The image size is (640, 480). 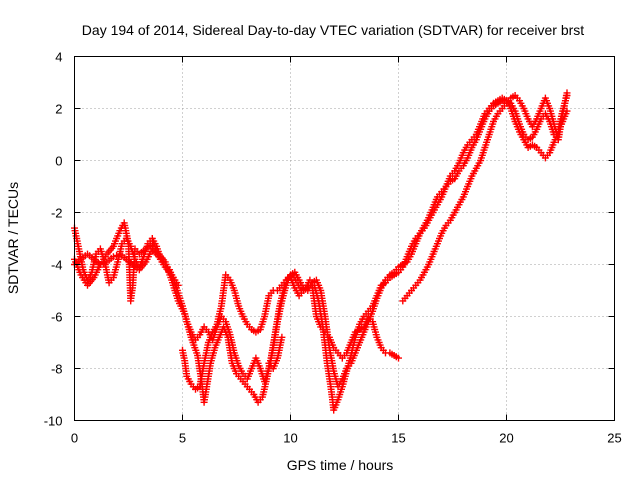 I want to click on x-tick-labels: 0 5 10 15 20 25, so click(x=346, y=438).